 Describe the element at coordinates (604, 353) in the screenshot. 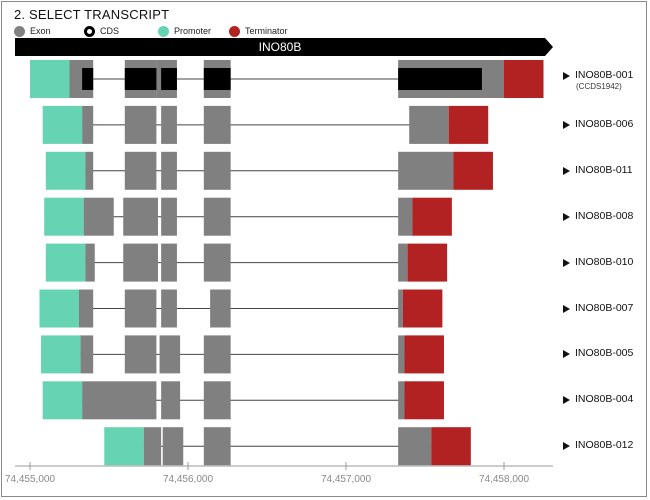

I see `transcript-label: INO80B-005` at that location.